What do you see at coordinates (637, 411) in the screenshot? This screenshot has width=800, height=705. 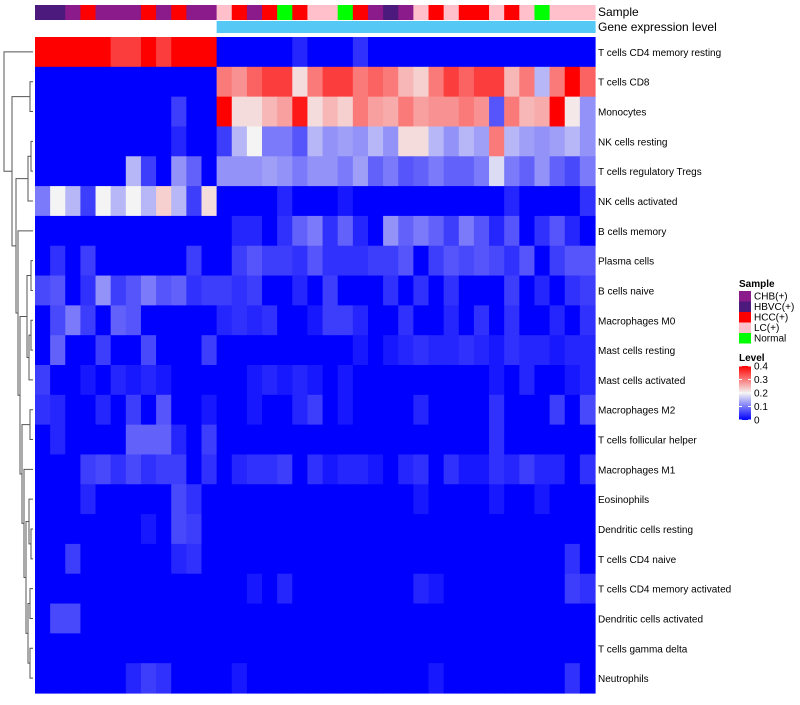 I see `row-label: Macrophages M2` at bounding box center [637, 411].